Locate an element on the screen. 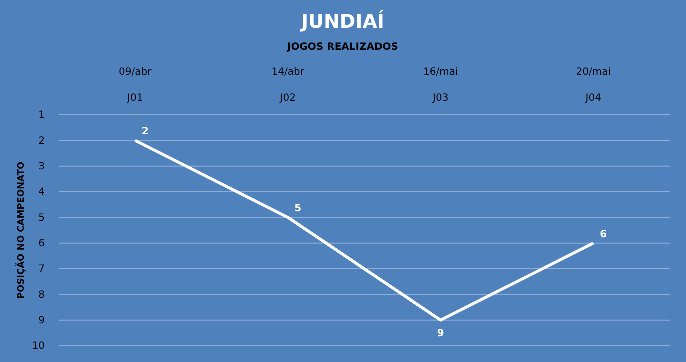  y-tick-label: 7 is located at coordinates (41, 270).